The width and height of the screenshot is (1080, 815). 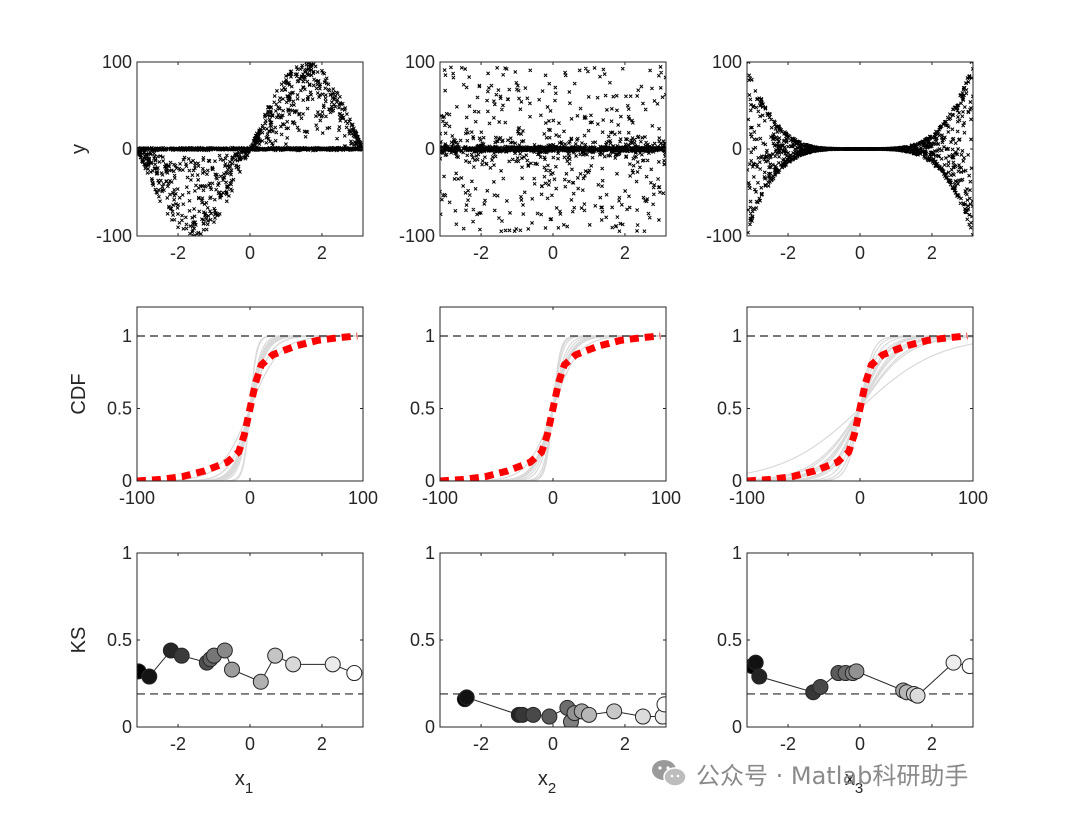 I want to click on subplot-r1c3: -2 0 2 -100 0 100, so click(x=840, y=157).